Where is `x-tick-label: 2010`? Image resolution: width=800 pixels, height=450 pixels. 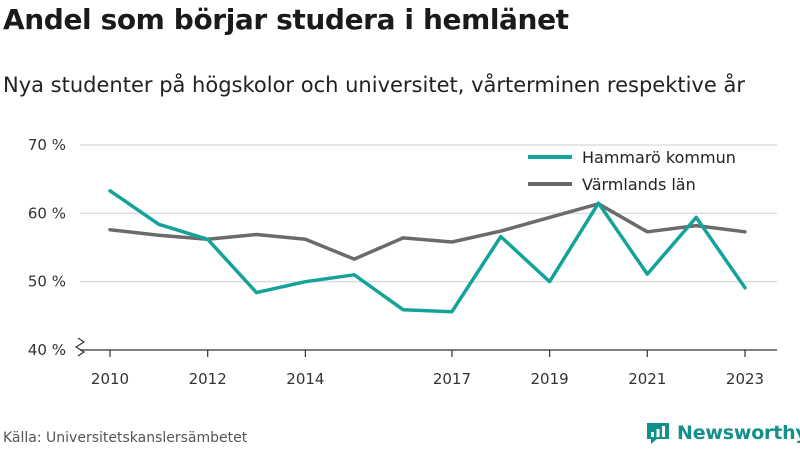 x-tick-label: 2010 is located at coordinates (110, 379).